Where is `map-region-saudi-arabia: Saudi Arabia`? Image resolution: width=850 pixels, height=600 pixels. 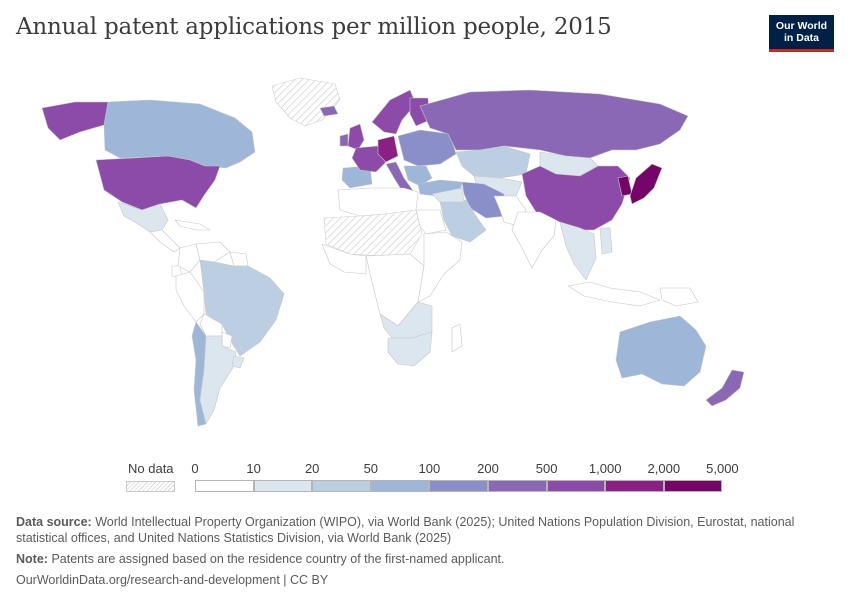
map-region-saudi-arabia: Saudi Arabia is located at coordinates (463, 221).